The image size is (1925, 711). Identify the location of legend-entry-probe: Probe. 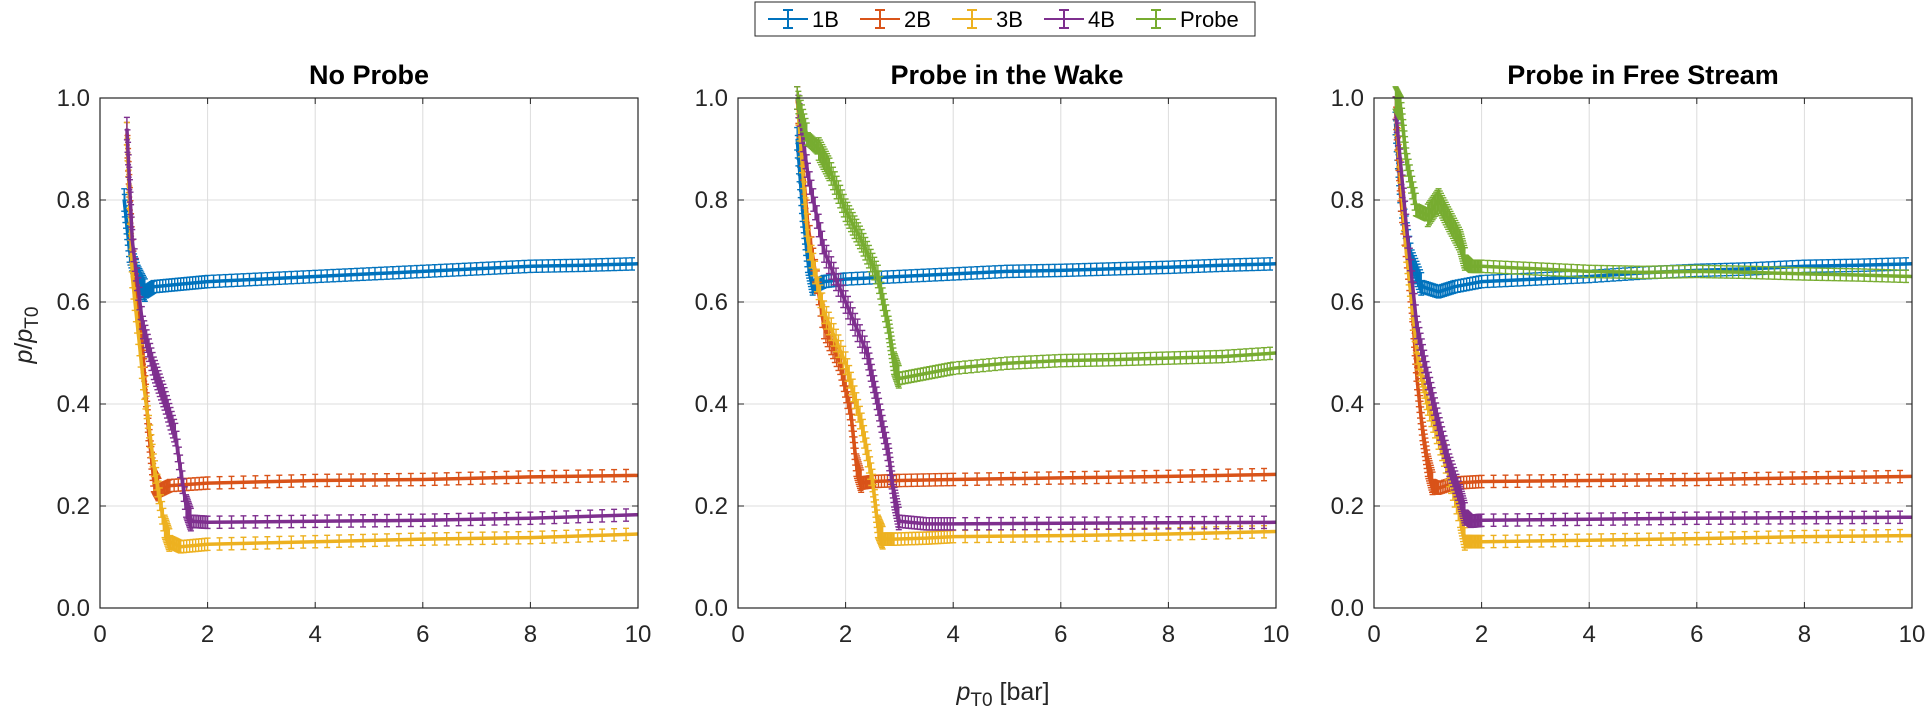
(1187, 19).